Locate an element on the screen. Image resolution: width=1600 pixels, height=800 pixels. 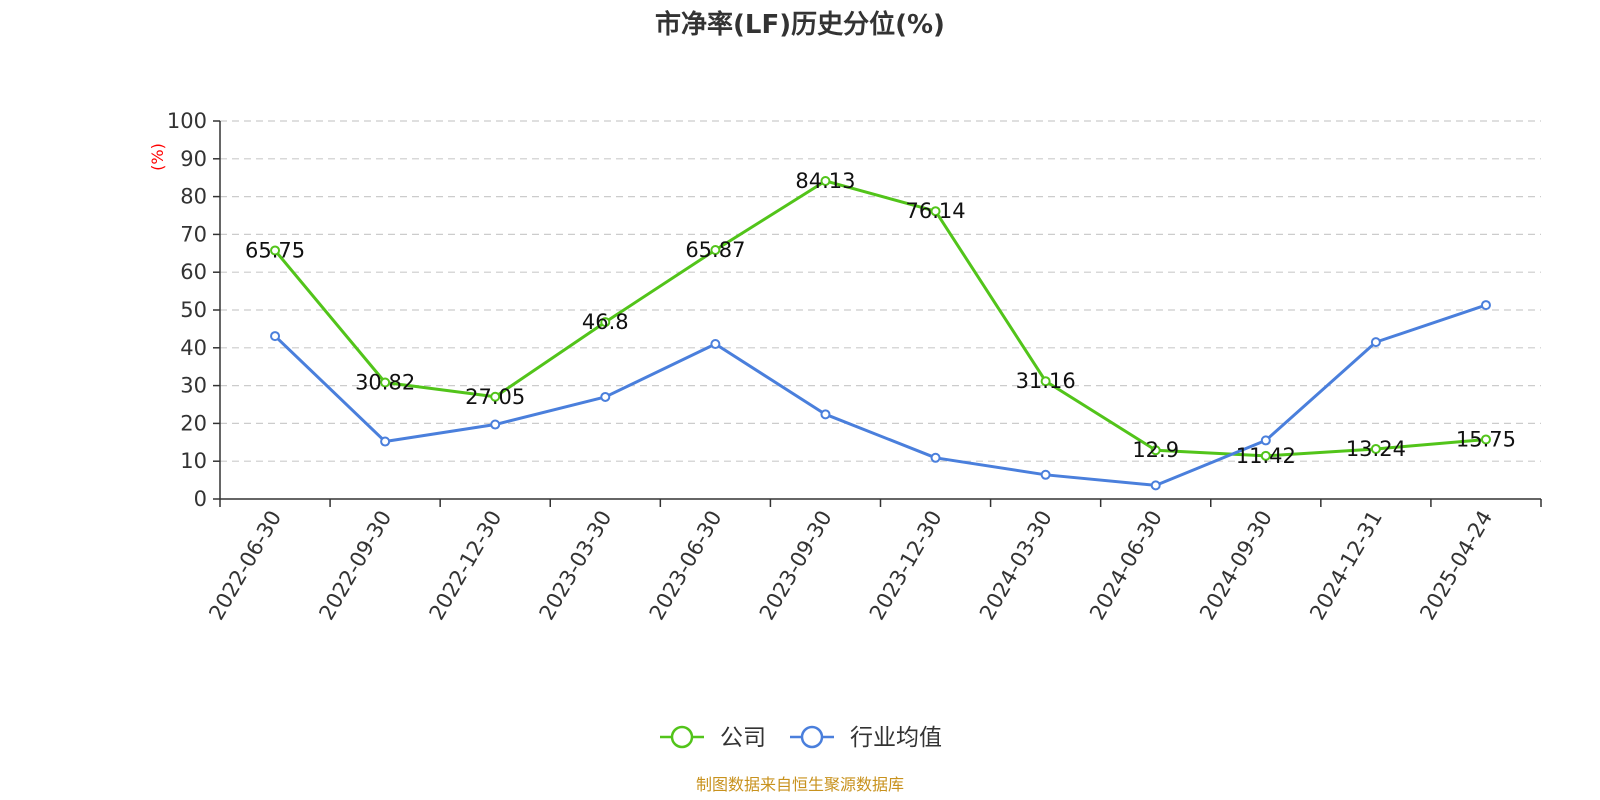
data-label: 27.05 is located at coordinates (495, 397).